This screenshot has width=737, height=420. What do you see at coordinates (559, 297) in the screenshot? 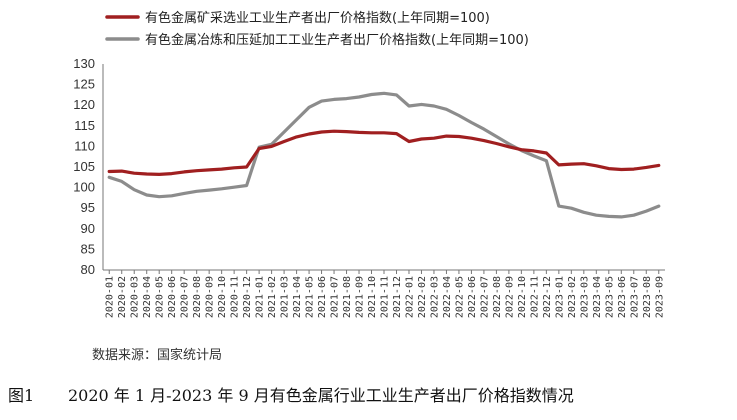
I see `x-tick-label: 2023-01` at bounding box center [559, 297].